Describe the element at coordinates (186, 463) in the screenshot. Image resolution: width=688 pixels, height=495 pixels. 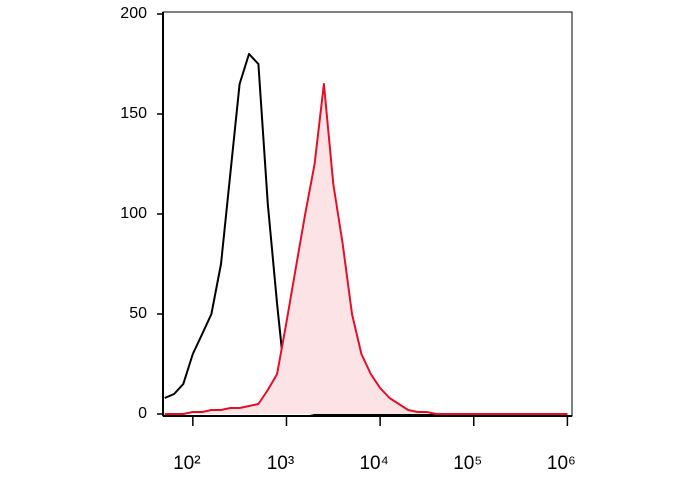
I see `x-tick-label: 10²` at that location.